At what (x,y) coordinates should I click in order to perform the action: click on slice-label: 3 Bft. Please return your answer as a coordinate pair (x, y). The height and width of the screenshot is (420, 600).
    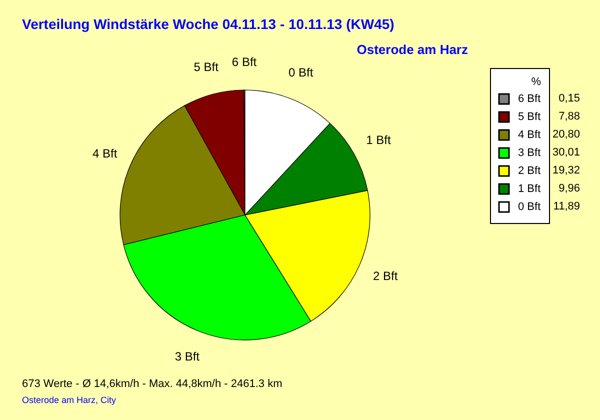
    Looking at the image, I should click on (187, 357).